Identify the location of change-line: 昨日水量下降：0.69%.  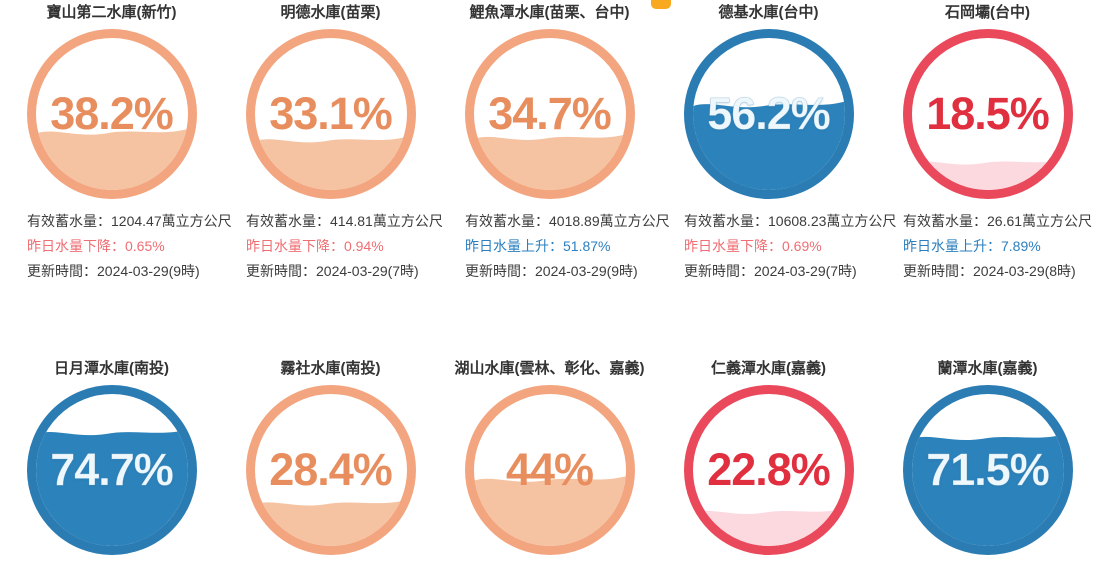
(753, 246).